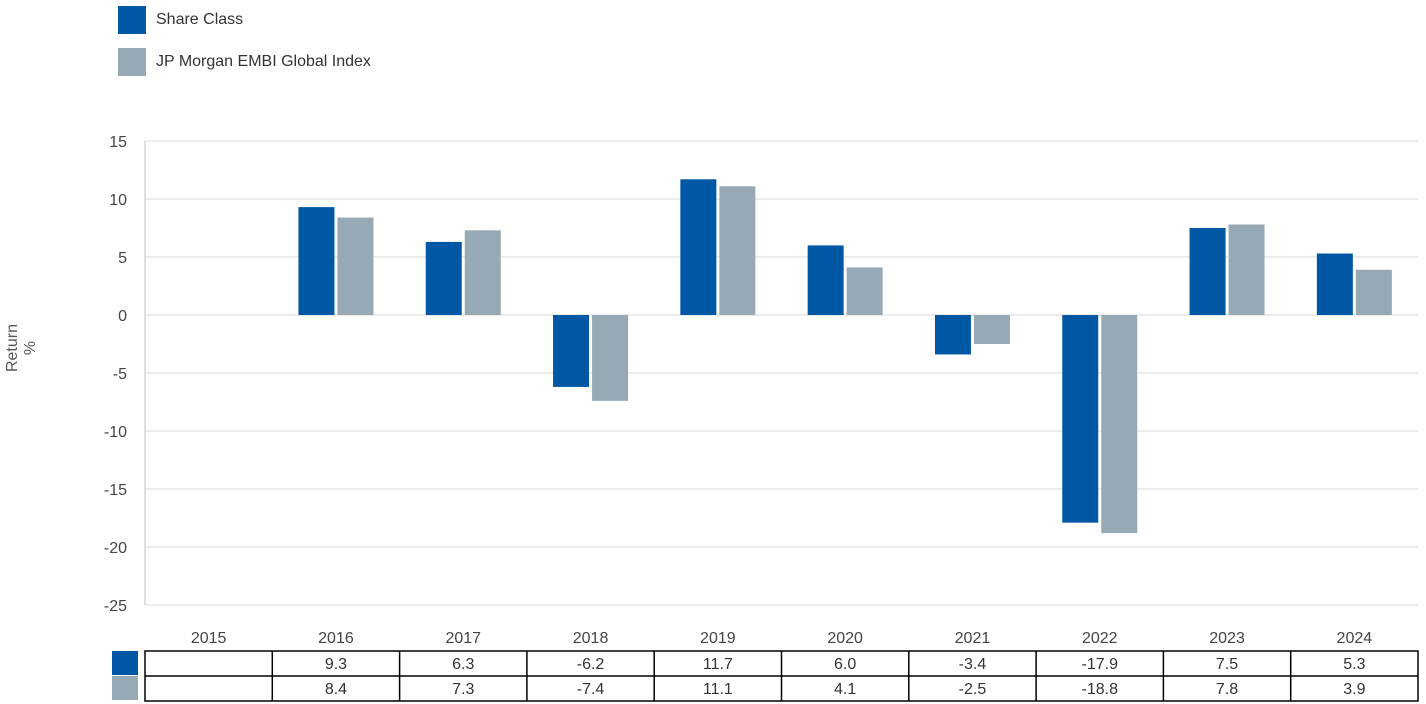  I want to click on legend-item-index: JP Morgan EMBI Global Index, so click(244, 62).